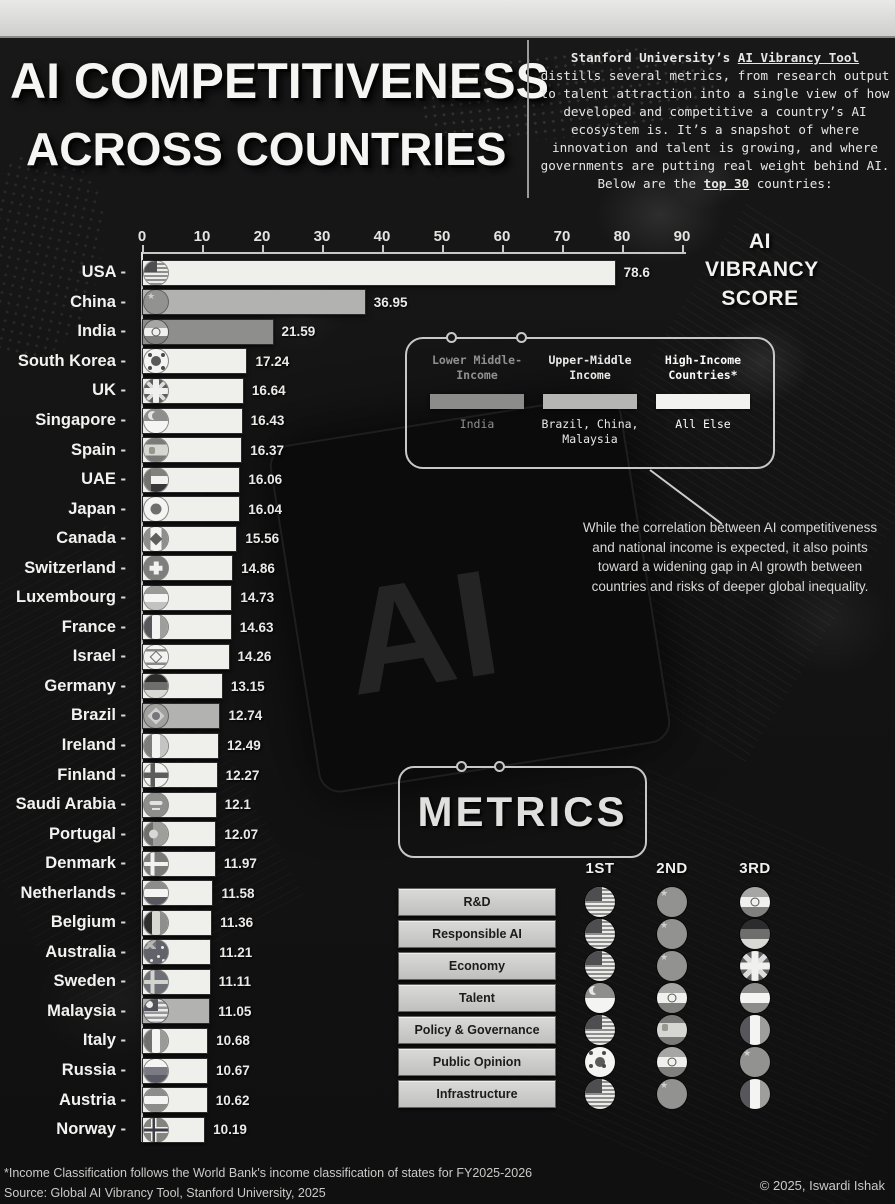  I want to click on country-label-germany: Germany, so click(63, 686).